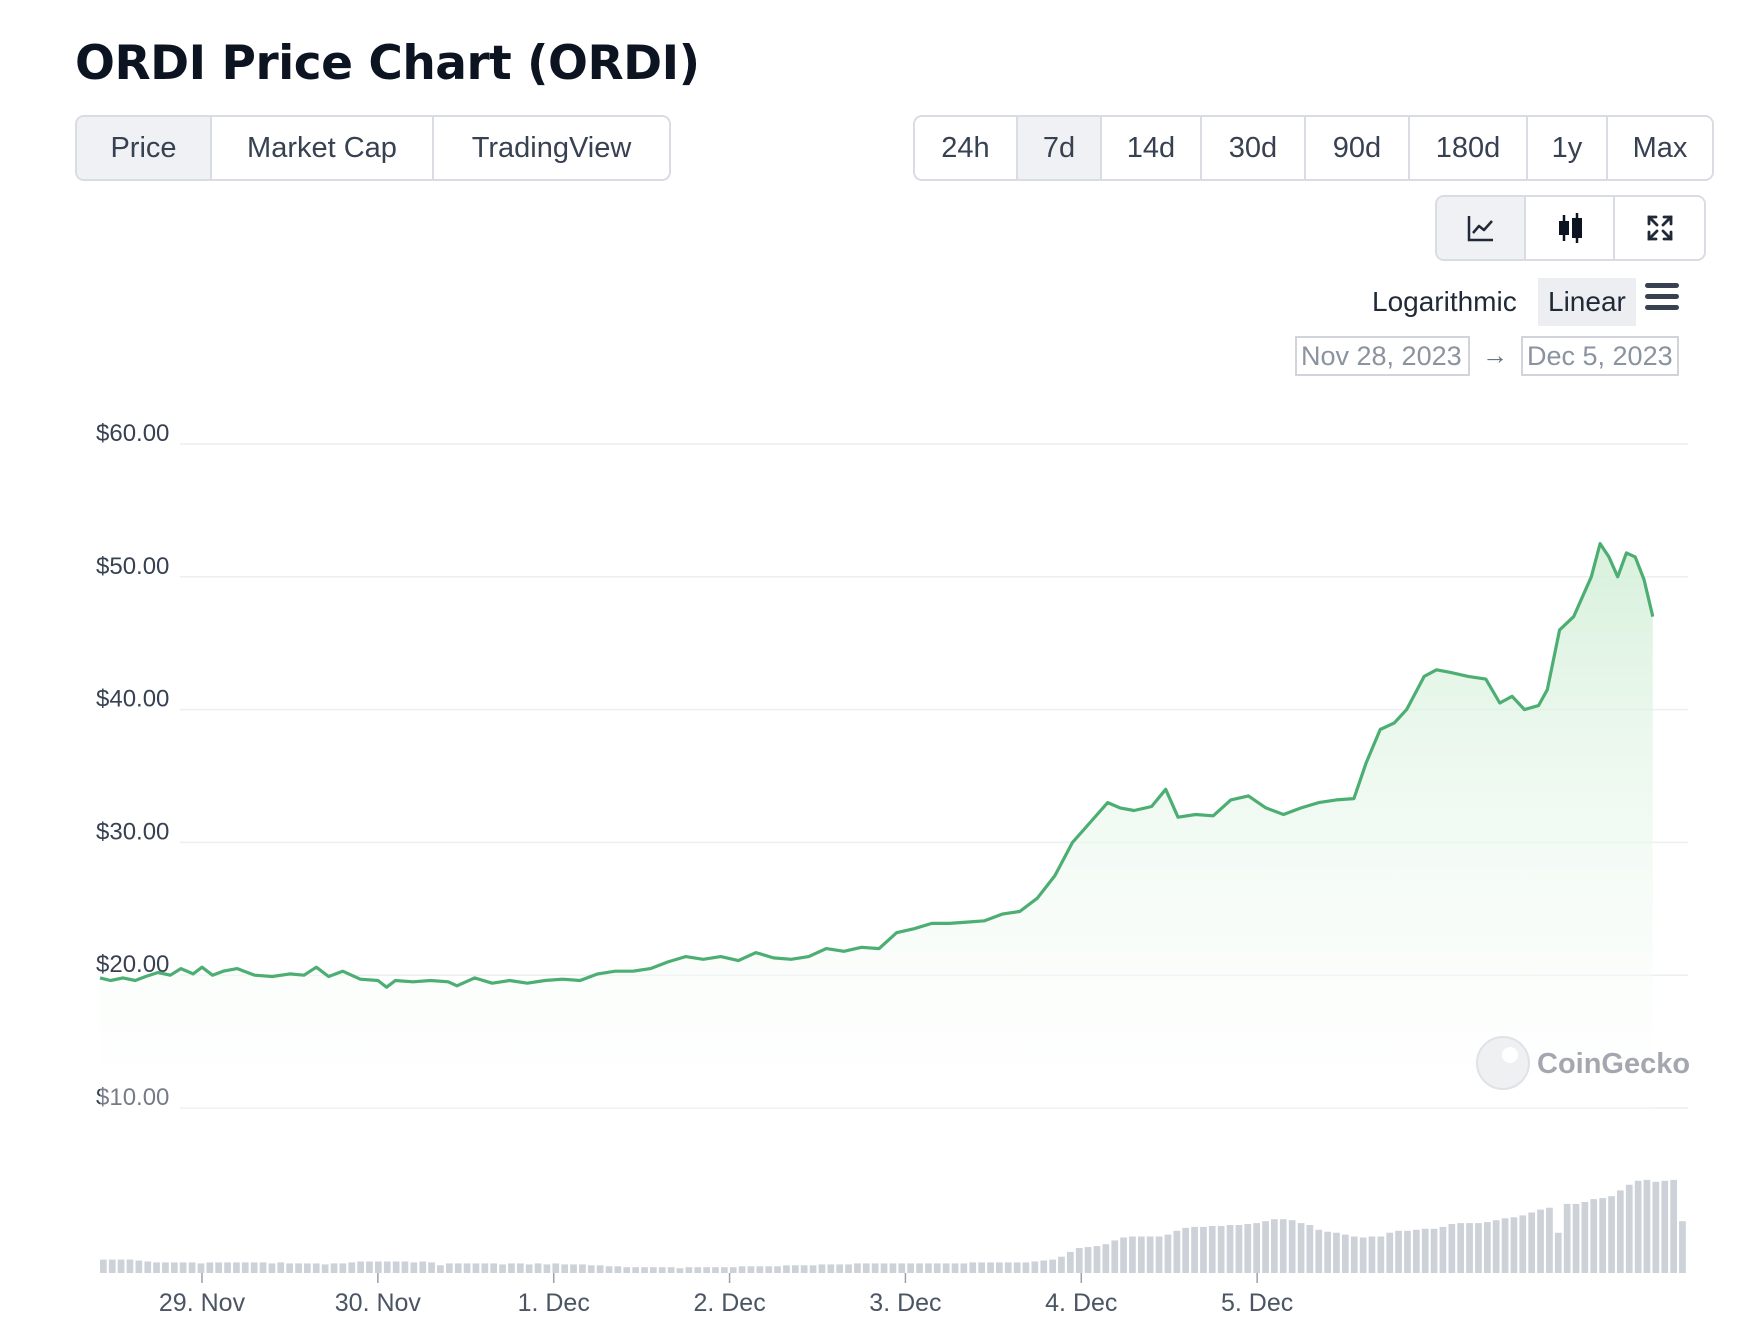  I want to click on range-1y: 1y, so click(1568, 148).